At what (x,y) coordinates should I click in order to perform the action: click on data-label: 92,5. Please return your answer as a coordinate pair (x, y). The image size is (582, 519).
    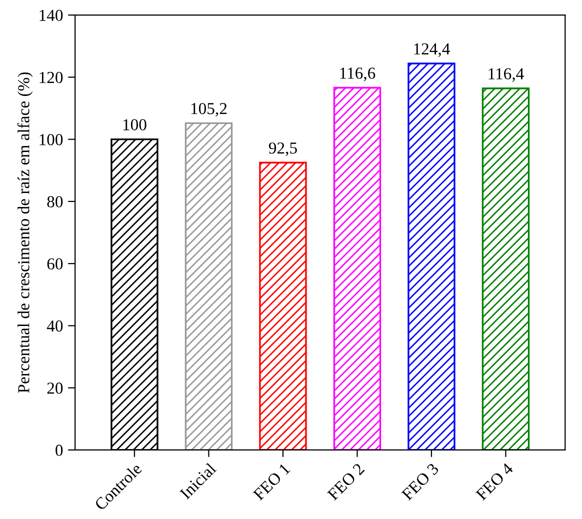
    Looking at the image, I should click on (282, 149).